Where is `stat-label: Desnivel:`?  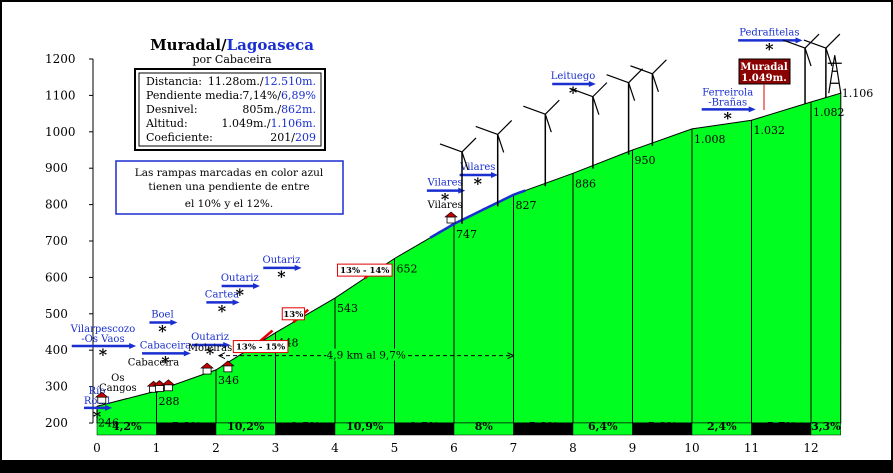
stat-label: Desnivel: is located at coordinates (172, 109).